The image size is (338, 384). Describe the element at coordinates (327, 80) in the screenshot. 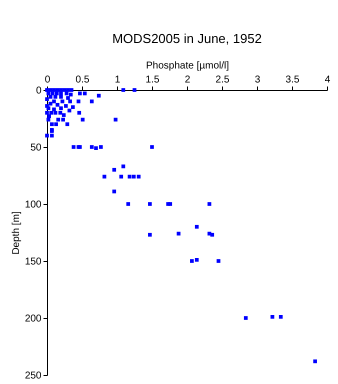

I see `x-tick-label: 4` at that location.